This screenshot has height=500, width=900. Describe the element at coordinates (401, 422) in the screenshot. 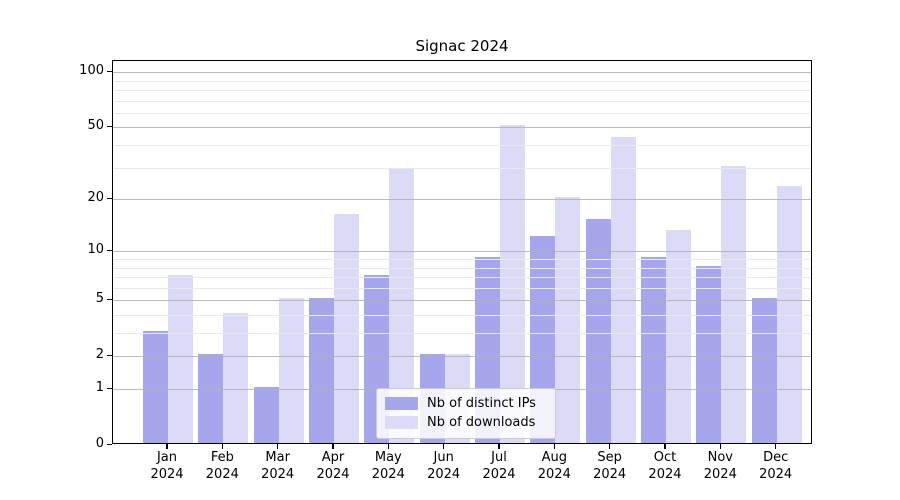

I see `legend-swatch-downloads` at that location.